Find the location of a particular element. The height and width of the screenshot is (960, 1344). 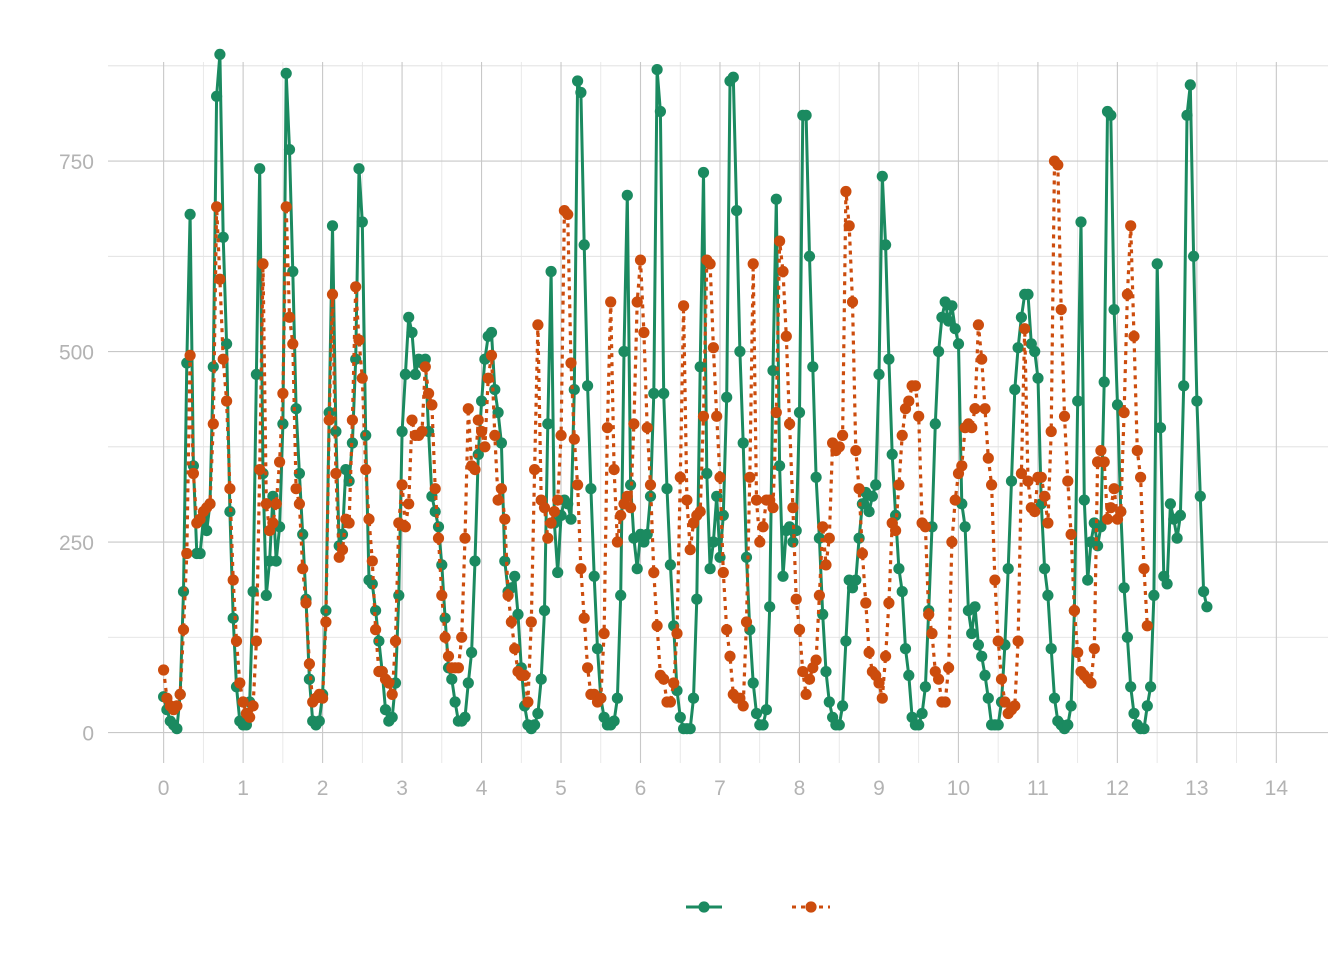

x-tick-label: 4 is located at coordinates (482, 788).